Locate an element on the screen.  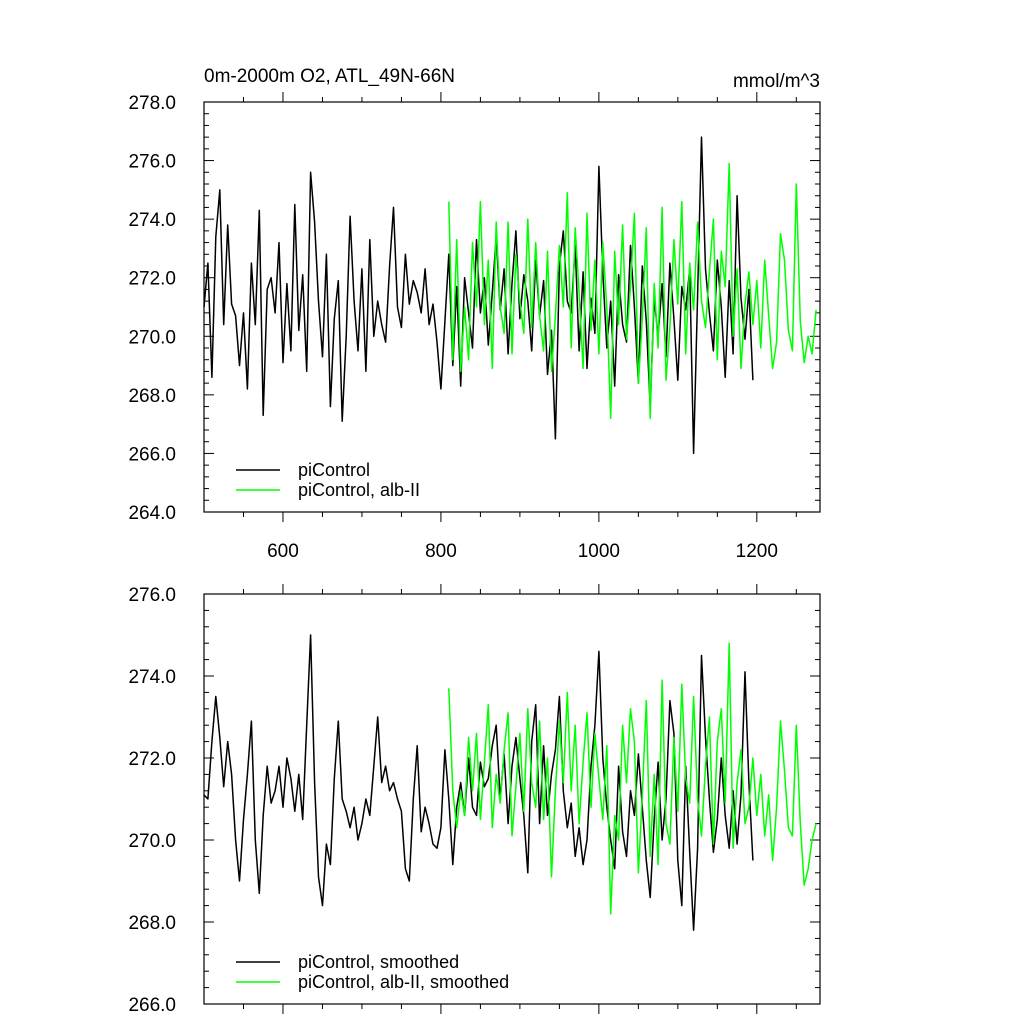
legend-label-picontrol-smoothed: piControl, smoothed is located at coordinates (378, 962).